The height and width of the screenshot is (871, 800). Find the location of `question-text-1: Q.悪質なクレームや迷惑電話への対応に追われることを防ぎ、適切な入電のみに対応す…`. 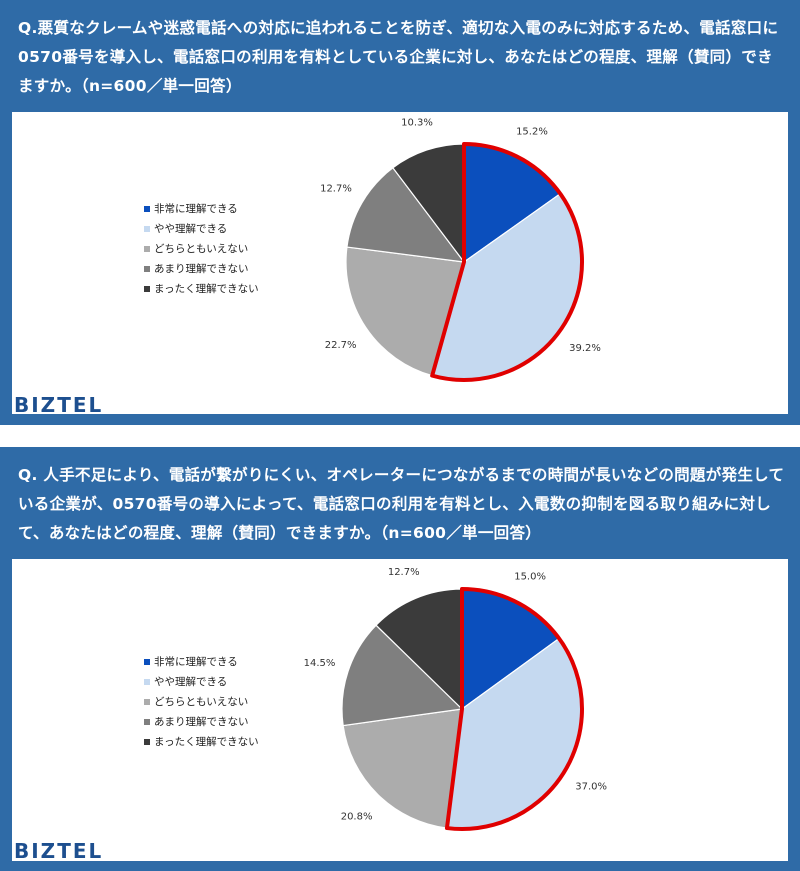

question-text-1: Q.悪質なクレームや迷惑電話への対応に追われることを防ぎ、適切な入電のみに対応す… is located at coordinates (398, 57).